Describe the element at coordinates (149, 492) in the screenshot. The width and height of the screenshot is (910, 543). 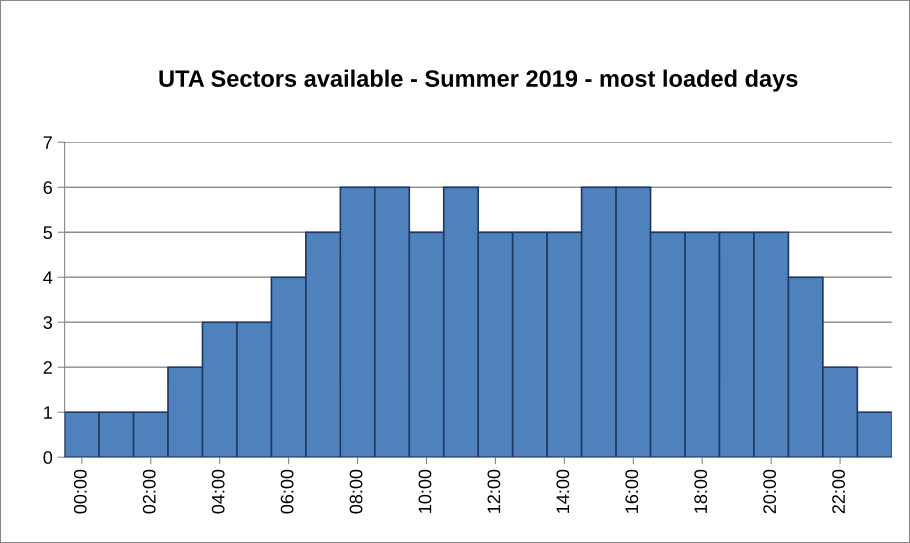
I see `x-tick-label: 02:00` at that location.